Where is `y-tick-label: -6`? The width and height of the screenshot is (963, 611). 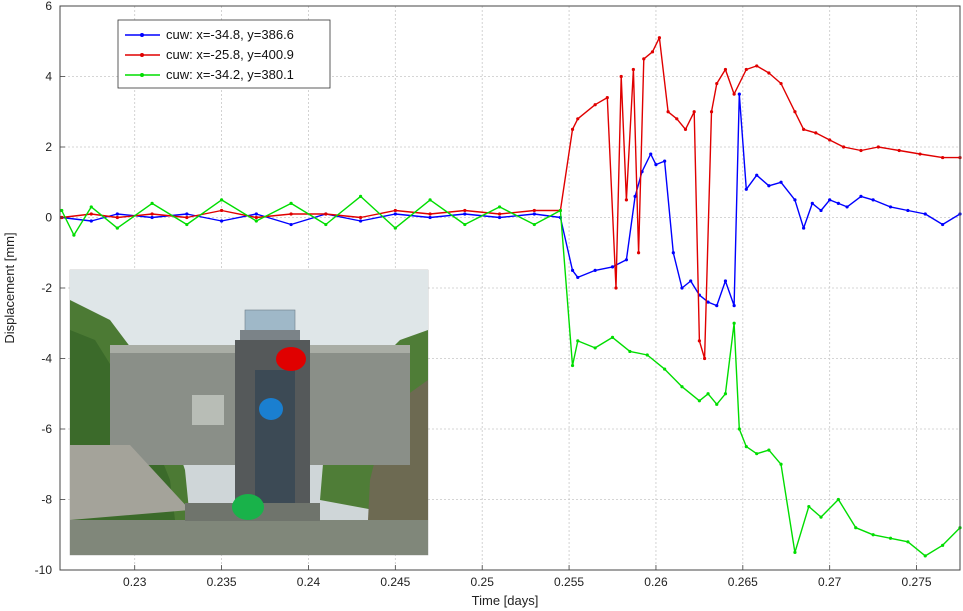
y-tick-label: -6 is located at coordinates (46, 429).